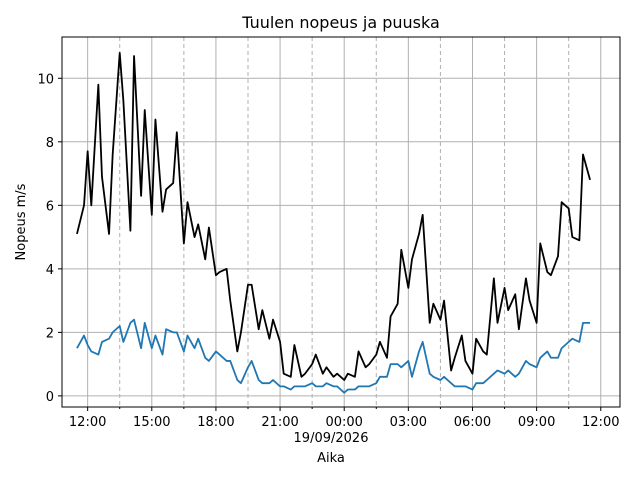 The height and width of the screenshot is (480, 640). What do you see at coordinates (50, 206) in the screenshot?
I see `y-tick-label: 6` at bounding box center [50, 206].